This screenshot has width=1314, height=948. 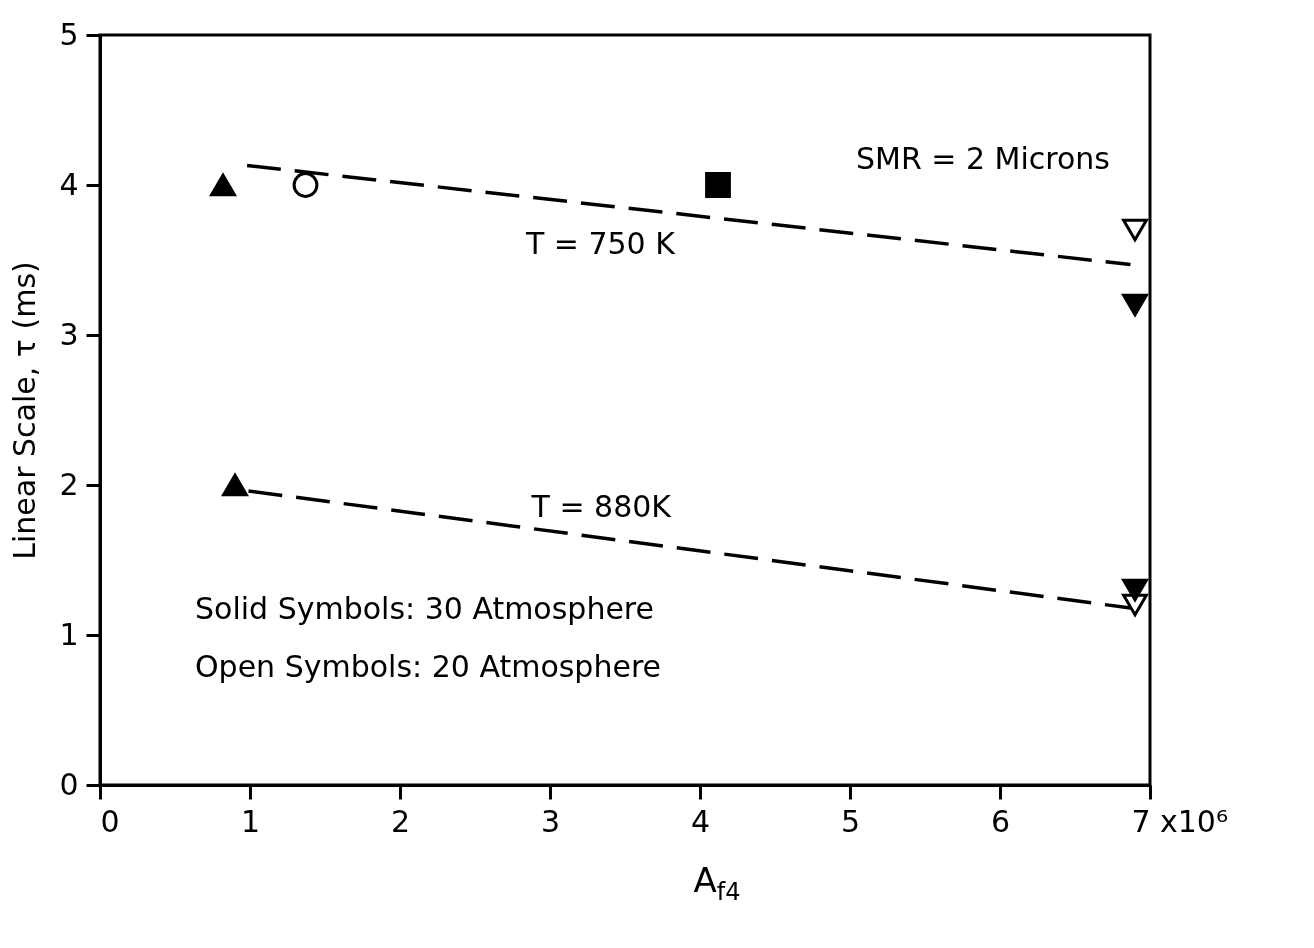 What do you see at coordinates (69, 34) in the screenshot?
I see `y-tick-label: 5` at bounding box center [69, 34].